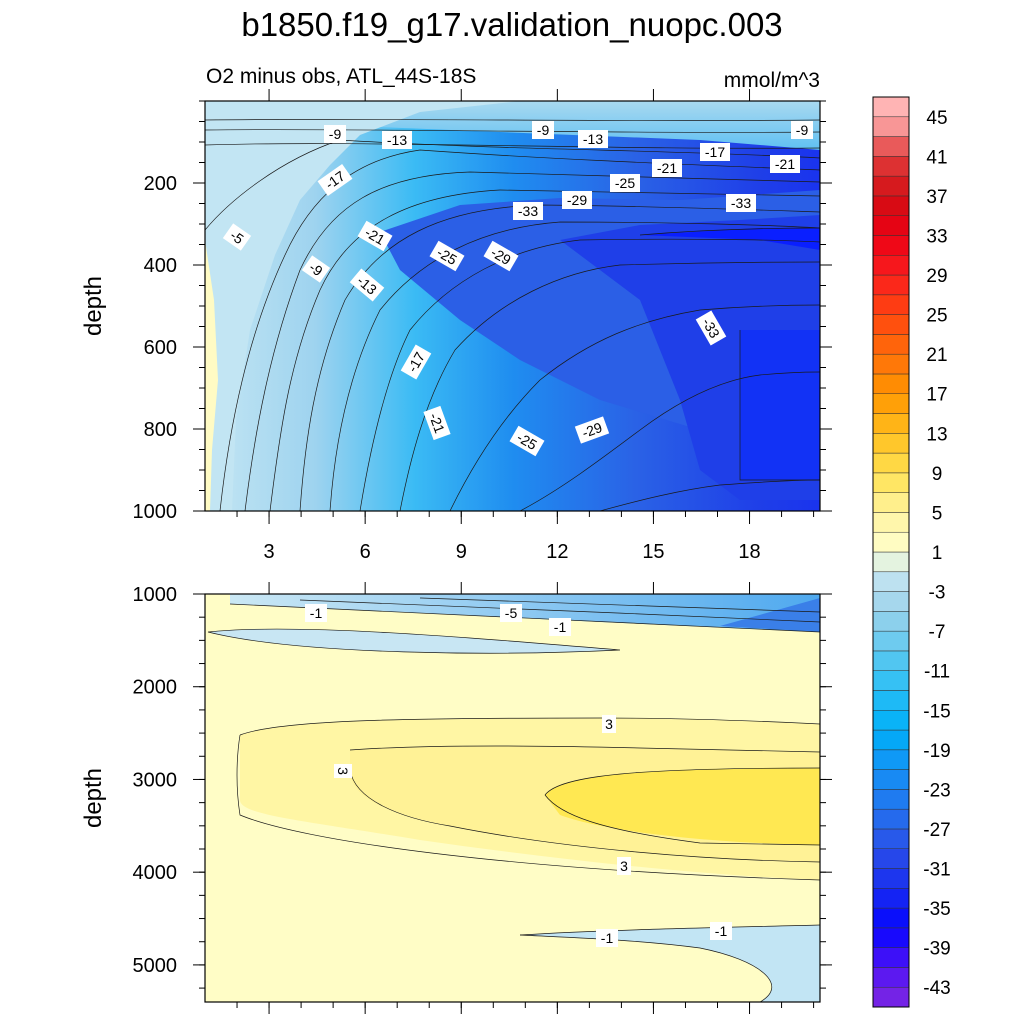 Image resolution: width=1024 pixels, height=1024 pixels. I want to click on contour-label-text: -13, so click(593, 139).